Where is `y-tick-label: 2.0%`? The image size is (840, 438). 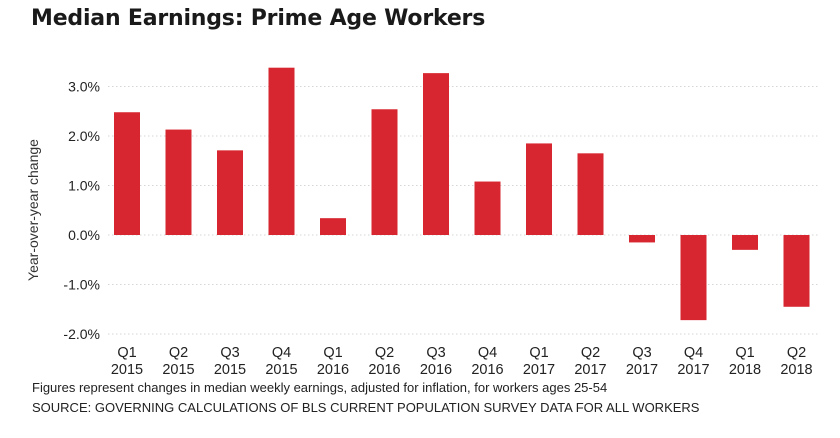
y-tick-label: 2.0% is located at coordinates (84, 136).